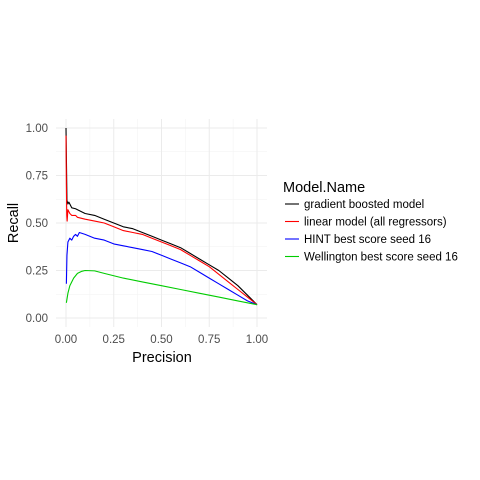 Image resolution: width=480 pixels, height=480 pixels. Describe the element at coordinates (114, 340) in the screenshot. I see `x-tick-label-1: 0.25` at that location.